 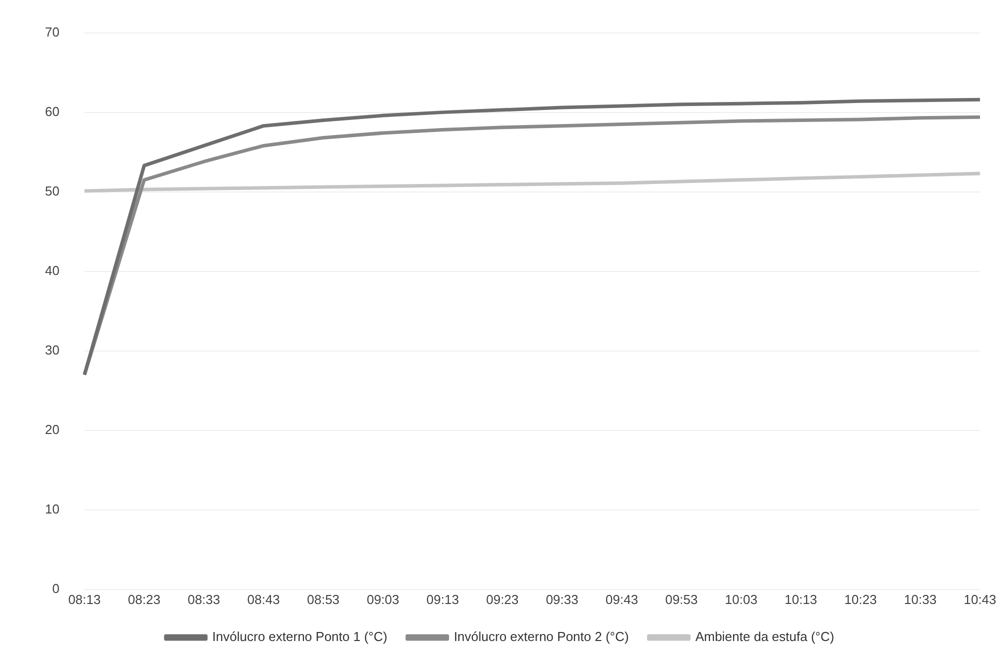 What do you see at coordinates (764, 636) in the screenshot?
I see `legend-label: Ambiente da estufa (°C)` at bounding box center [764, 636].